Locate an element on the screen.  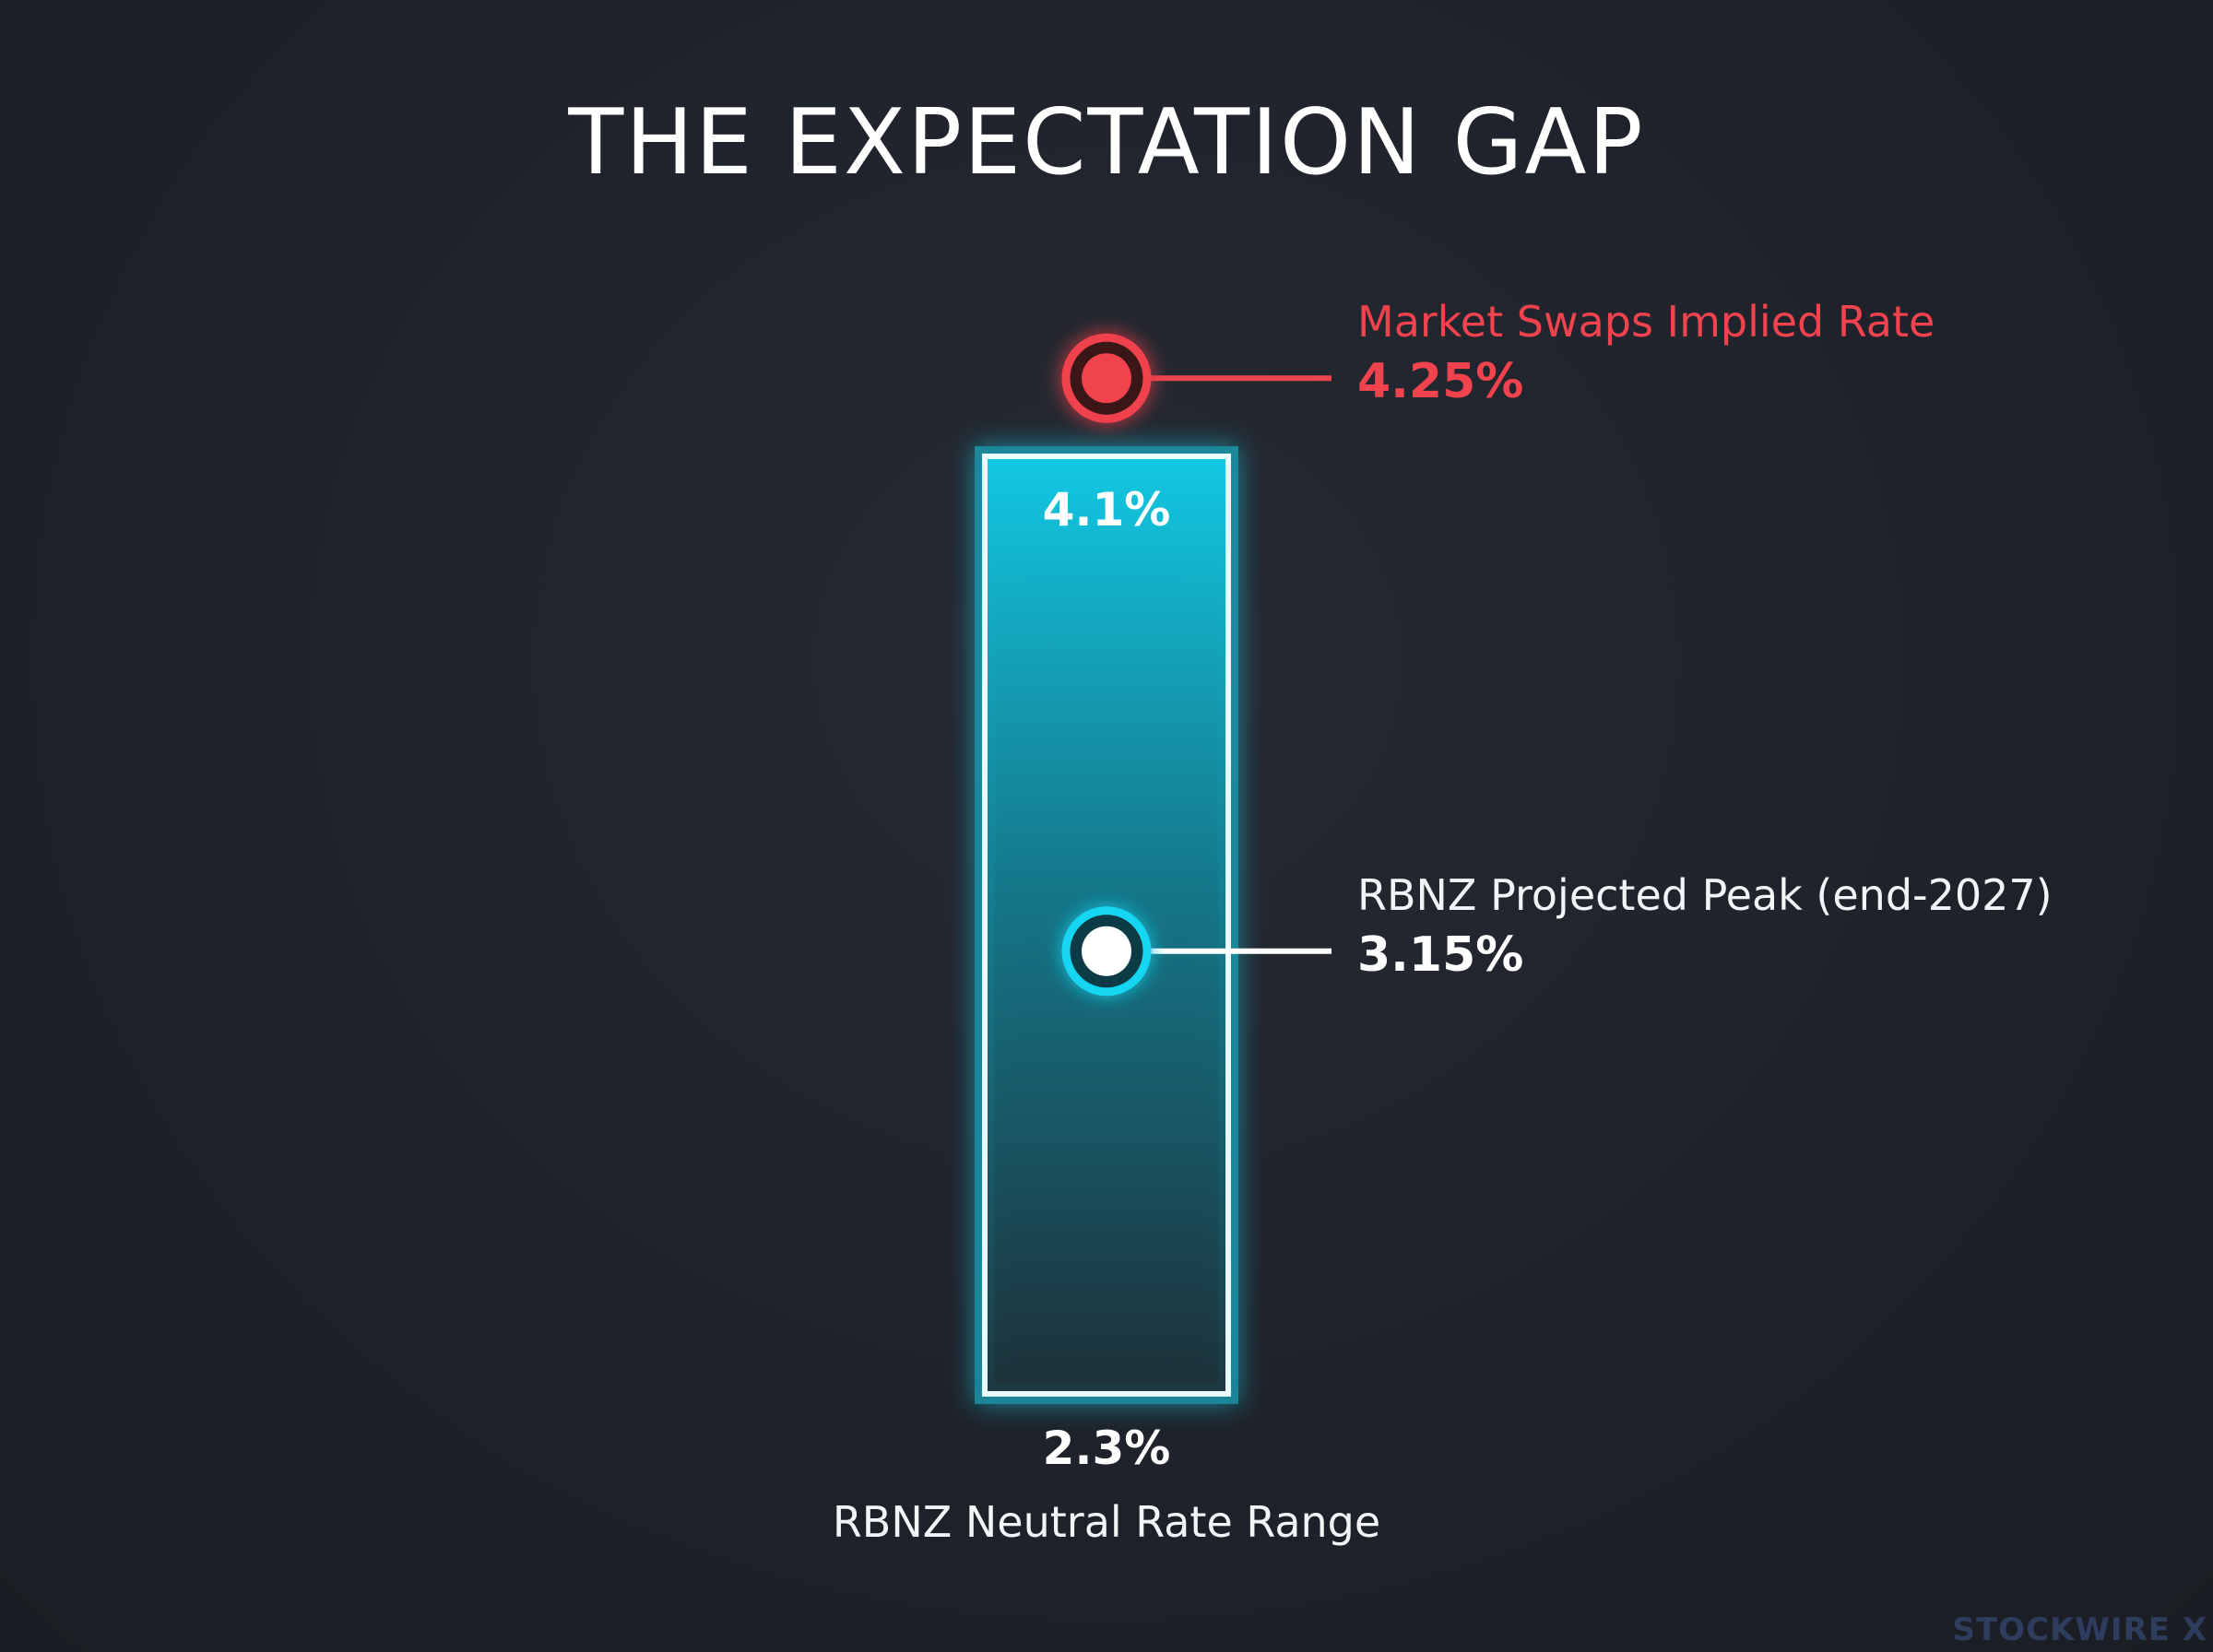
brand-watermark: STOCKWIRE X is located at coordinates (2079, 1629).